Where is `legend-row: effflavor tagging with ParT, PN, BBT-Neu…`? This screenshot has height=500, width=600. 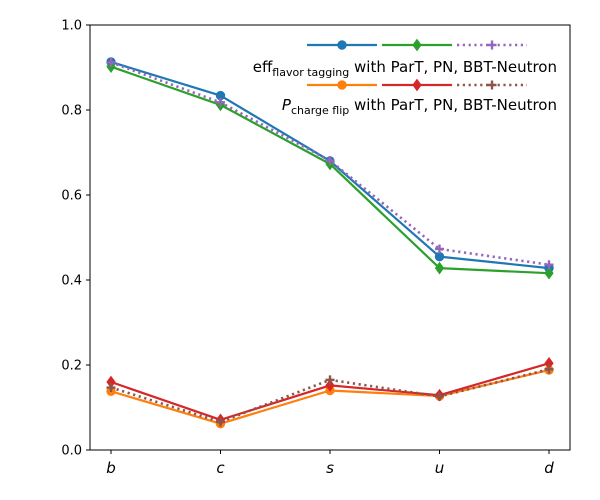 legend-row: effflavor tagging with ParT, PN, BBT-Neu… is located at coordinates (405, 58).